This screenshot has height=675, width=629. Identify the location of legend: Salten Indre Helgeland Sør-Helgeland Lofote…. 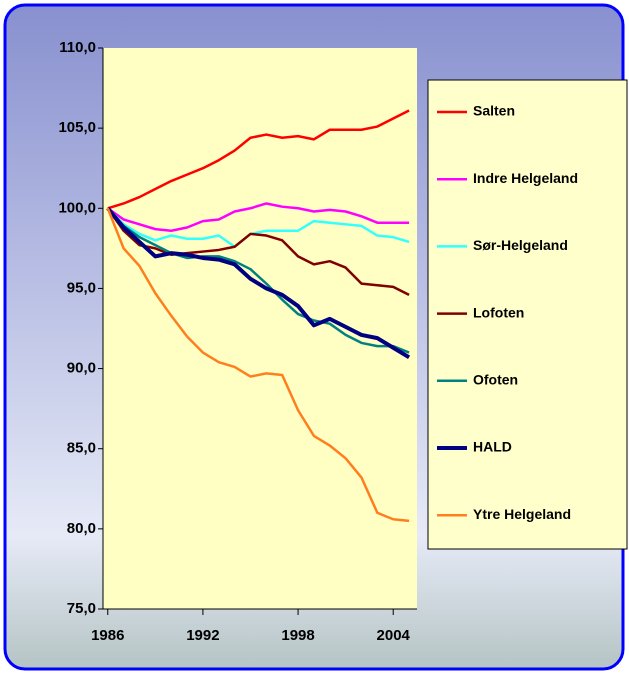
(507, 312).